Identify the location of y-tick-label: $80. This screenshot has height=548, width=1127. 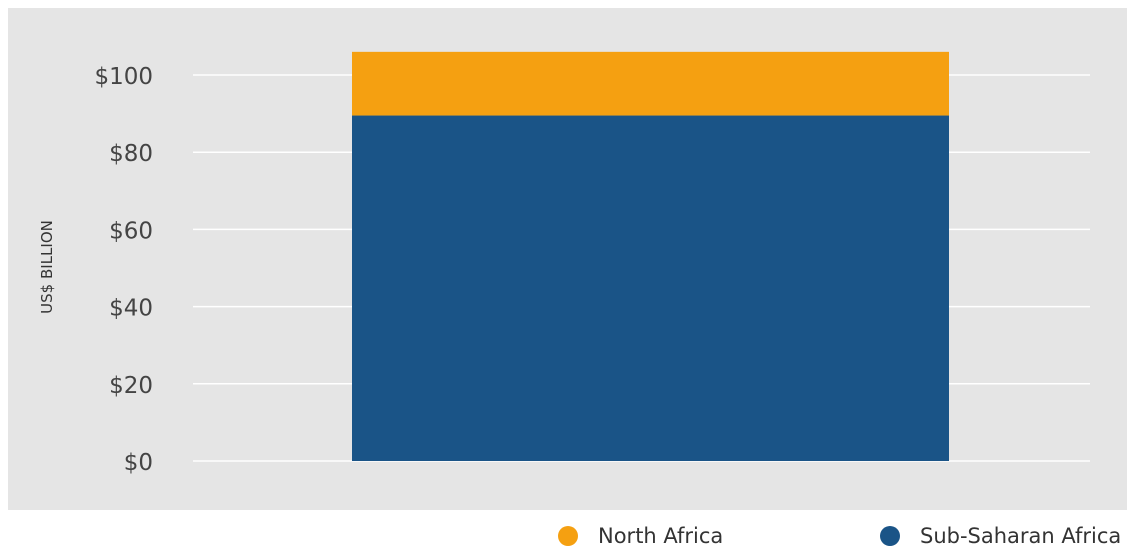
(131, 154).